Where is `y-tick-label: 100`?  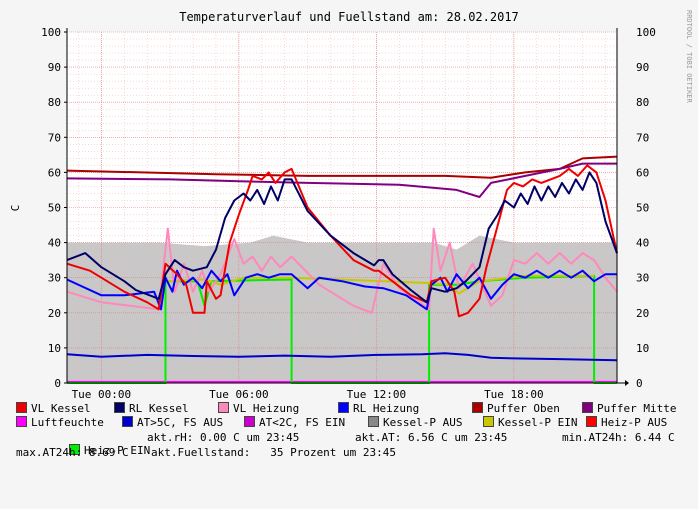
y-tick-label: 100 is located at coordinates (51, 32).